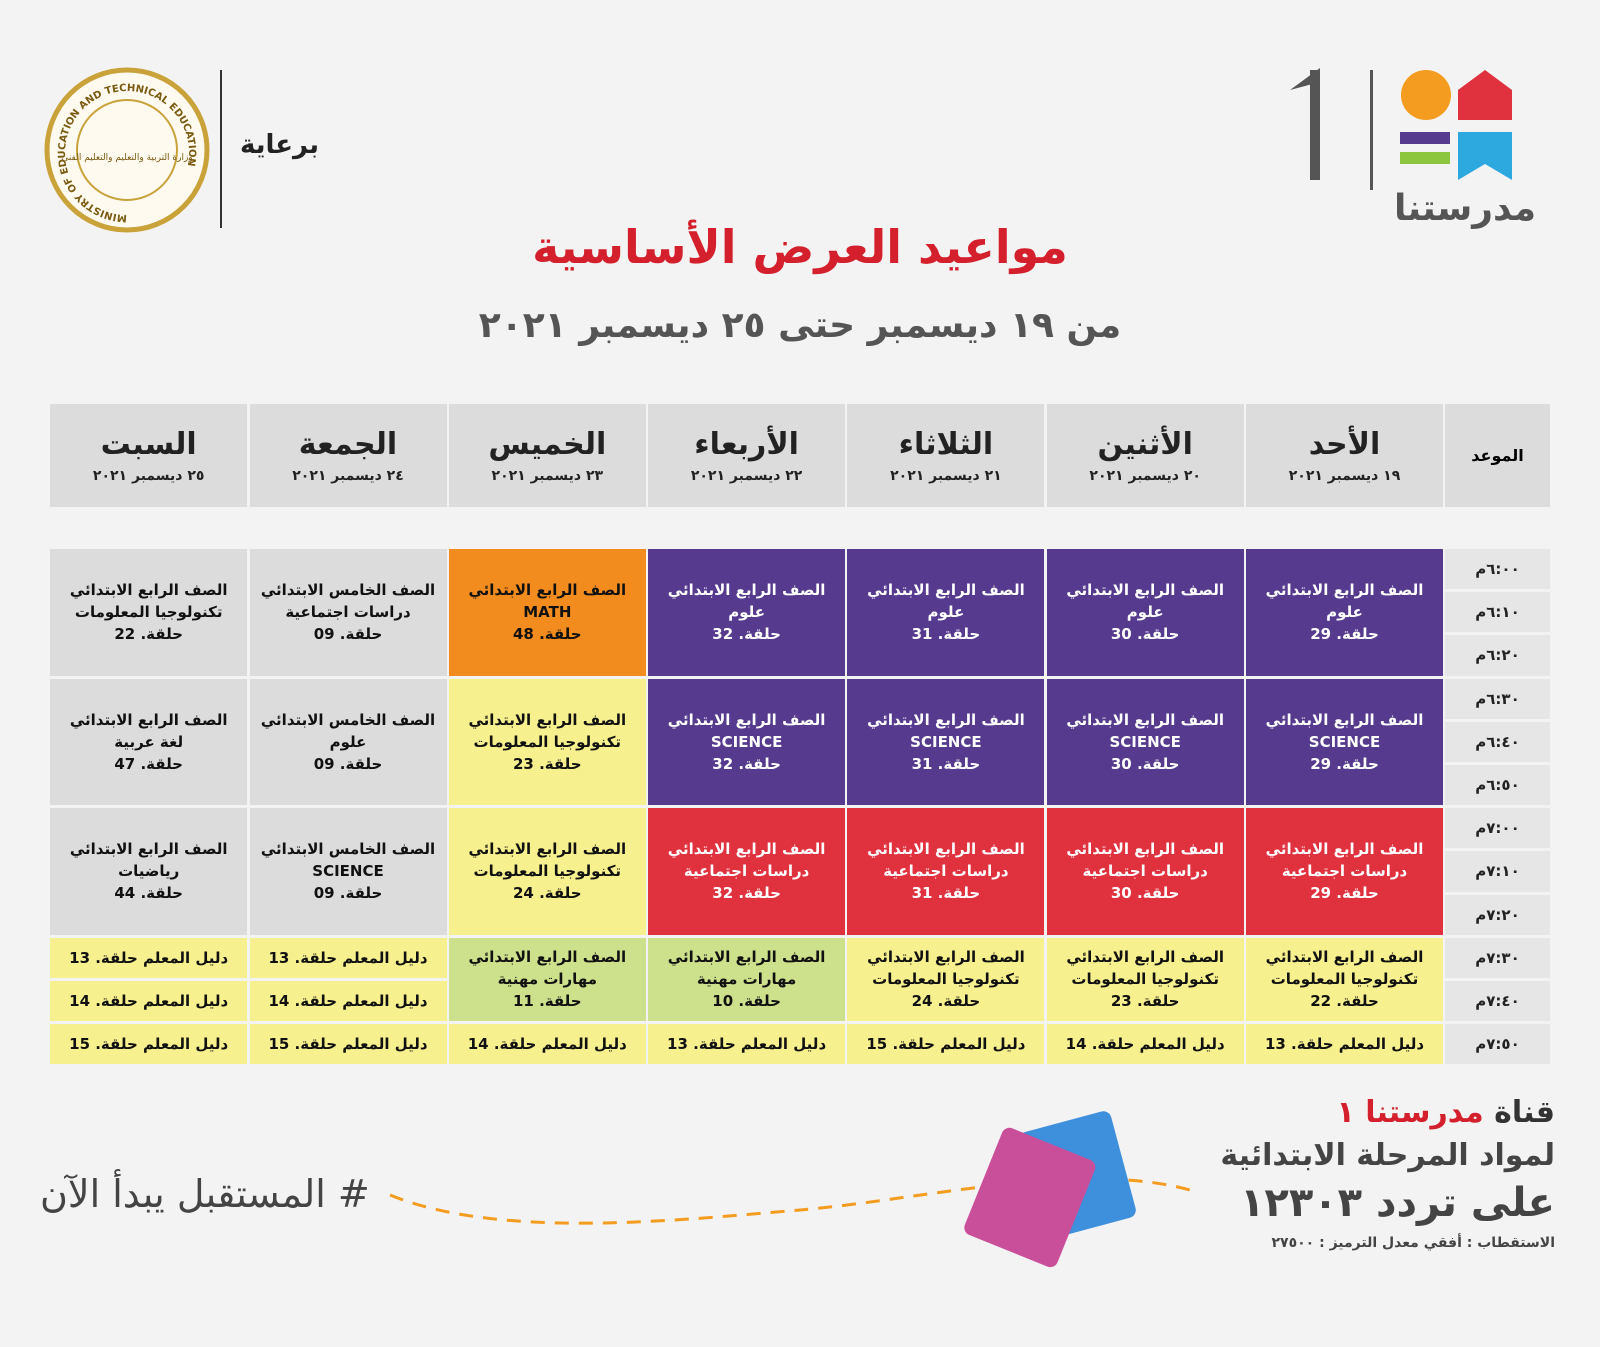 This screenshot has width=1600, height=1347. What do you see at coordinates (1497, 655) in the screenshot?
I see `time-label: ٦:٢٠م` at bounding box center [1497, 655].